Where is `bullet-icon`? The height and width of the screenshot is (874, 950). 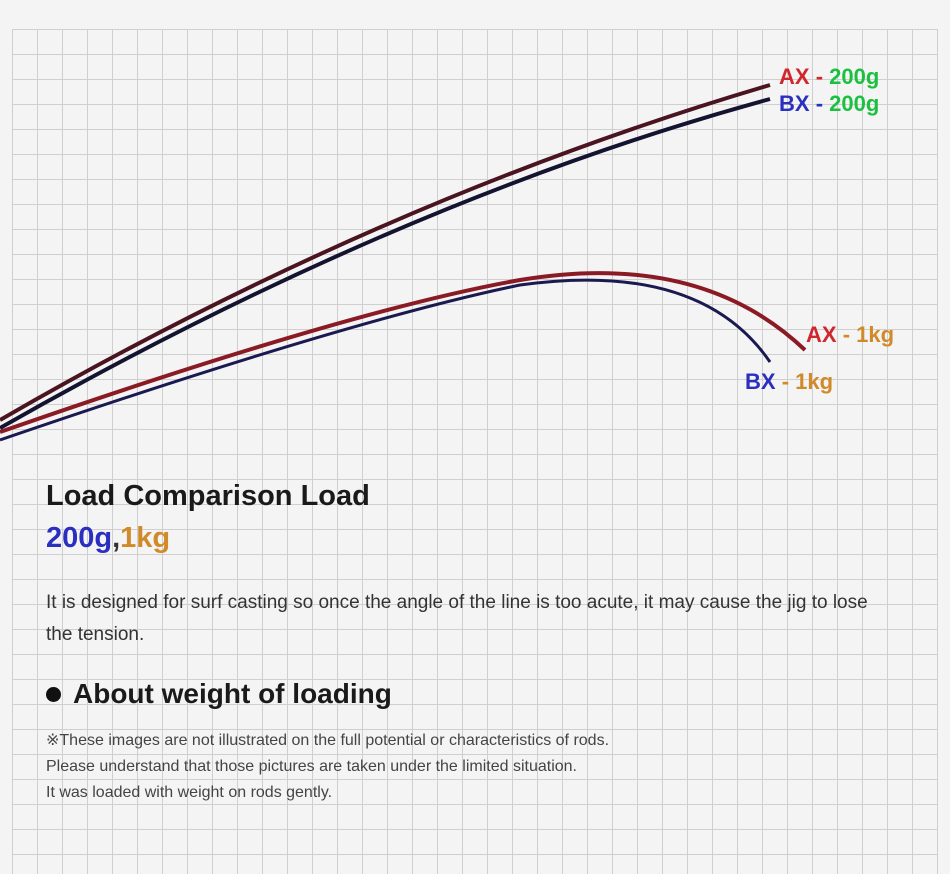 bullet-icon is located at coordinates (53, 694).